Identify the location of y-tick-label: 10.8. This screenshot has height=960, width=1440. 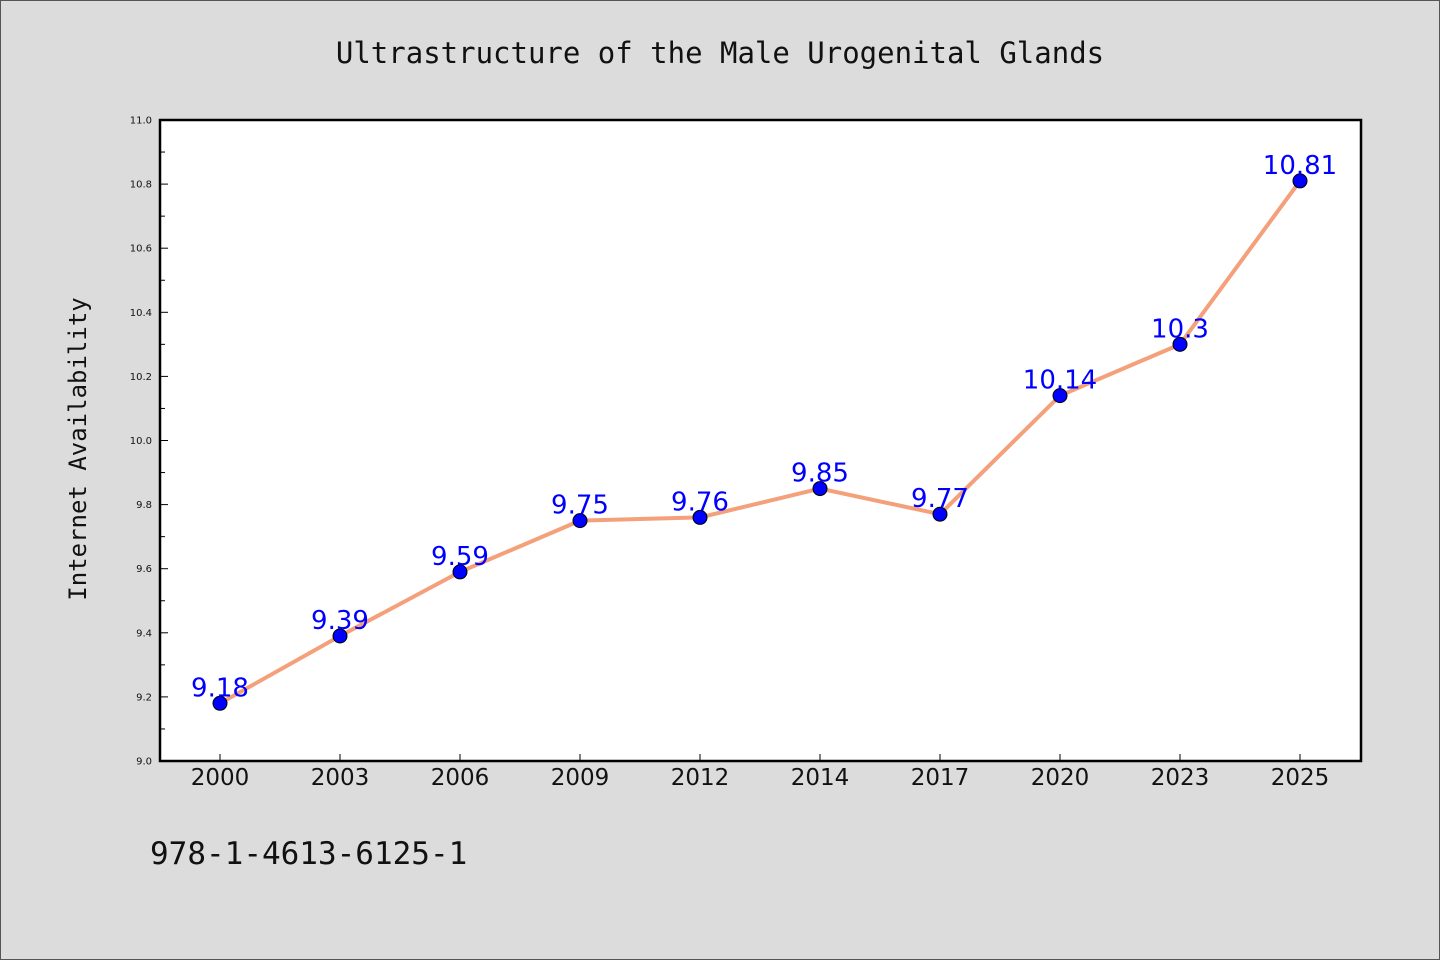
(141, 185).